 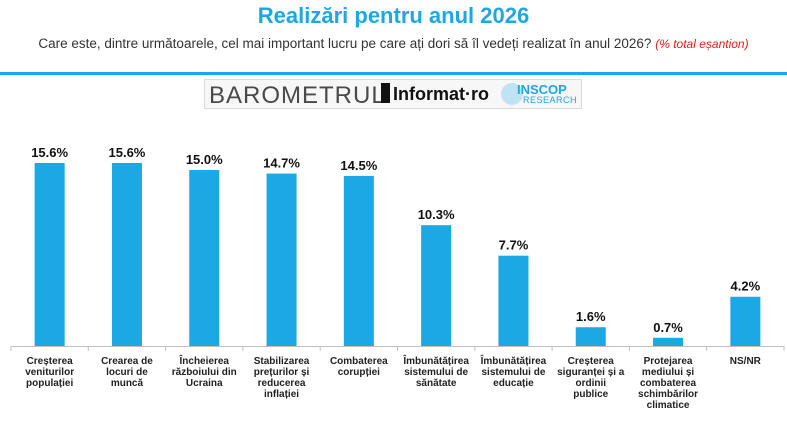 I want to click on header-divider, so click(x=393, y=73).